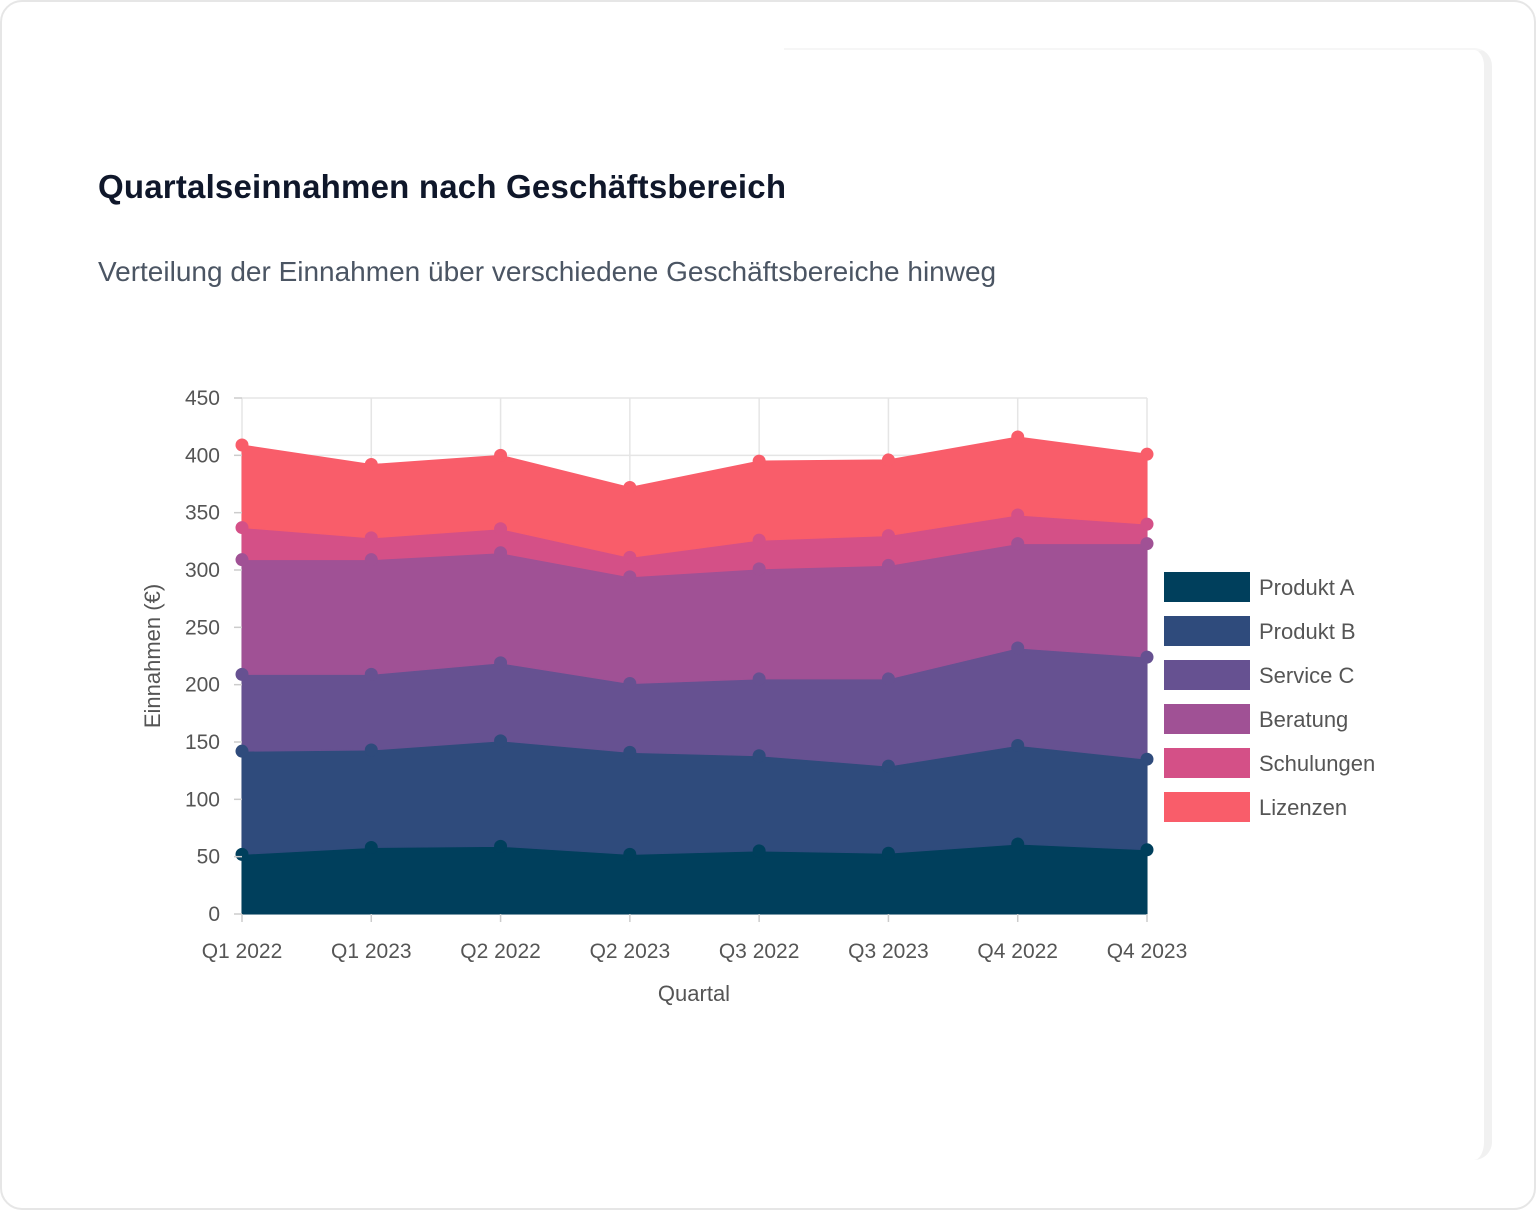  I want to click on area-produkt-b, so click(694, 797).